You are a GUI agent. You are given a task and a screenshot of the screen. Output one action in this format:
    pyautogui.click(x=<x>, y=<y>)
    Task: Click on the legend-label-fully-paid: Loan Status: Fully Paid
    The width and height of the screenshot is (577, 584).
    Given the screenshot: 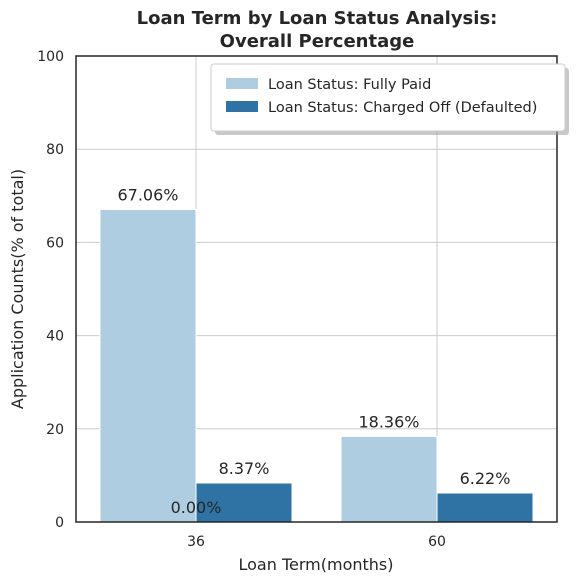 What is the action you would take?
    pyautogui.click(x=349, y=85)
    